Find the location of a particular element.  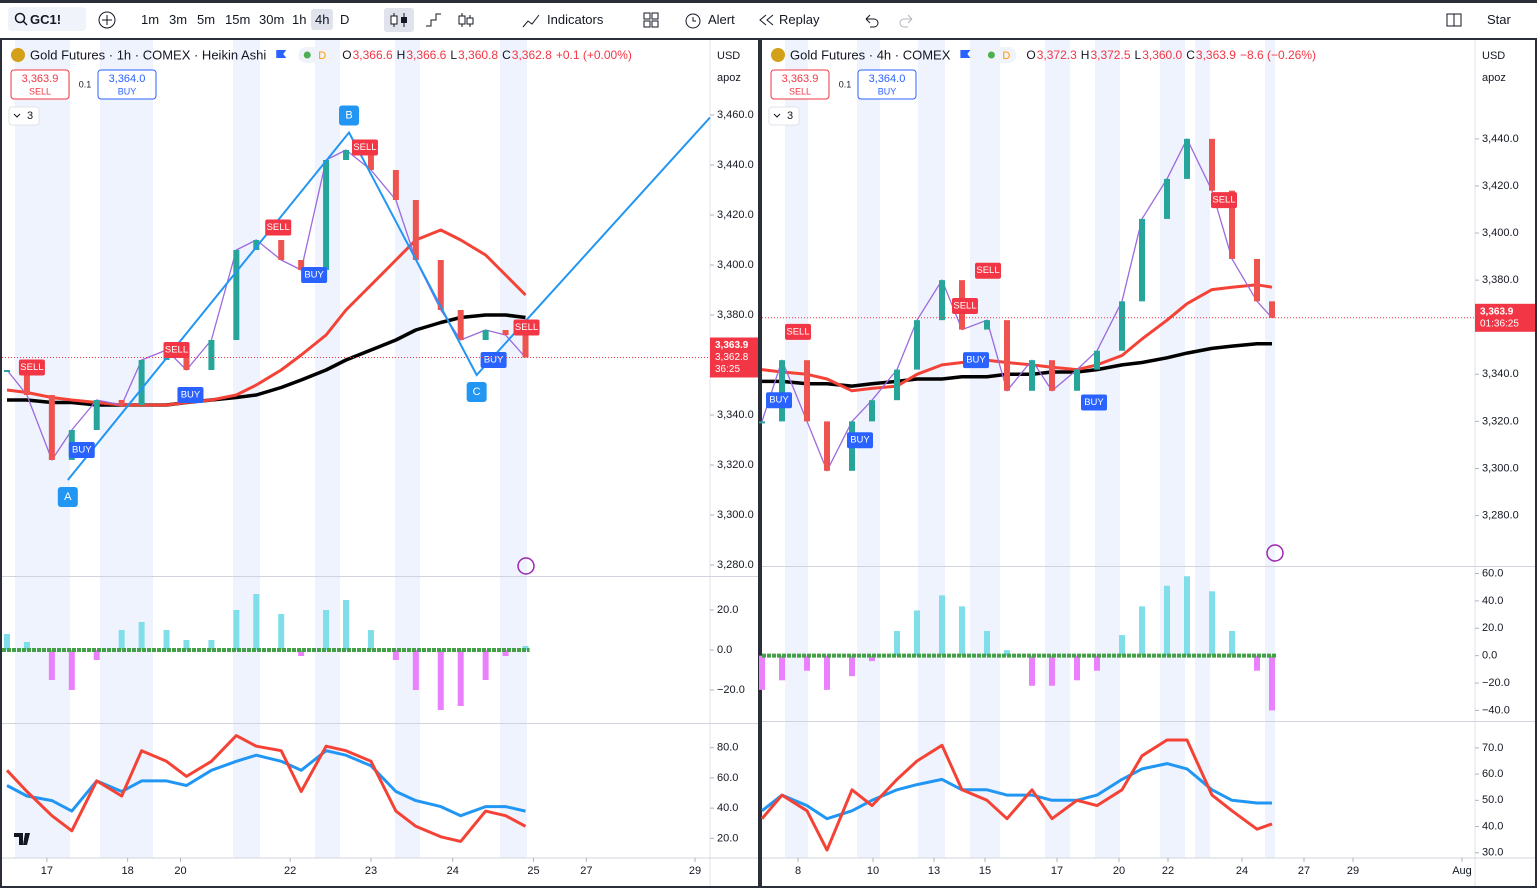

y-tick-label: 70.0 is located at coordinates (1492, 748).